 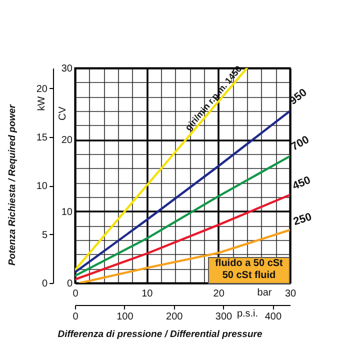 What do you see at coordinates (42, 138) in the screenshot?
I see `y2-tick-label: 15` at bounding box center [42, 138].